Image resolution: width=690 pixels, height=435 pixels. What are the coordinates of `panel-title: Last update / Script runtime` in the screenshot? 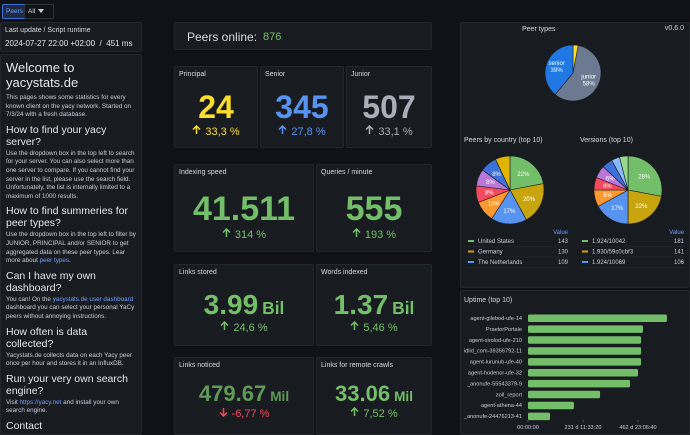 It's located at (48, 30).